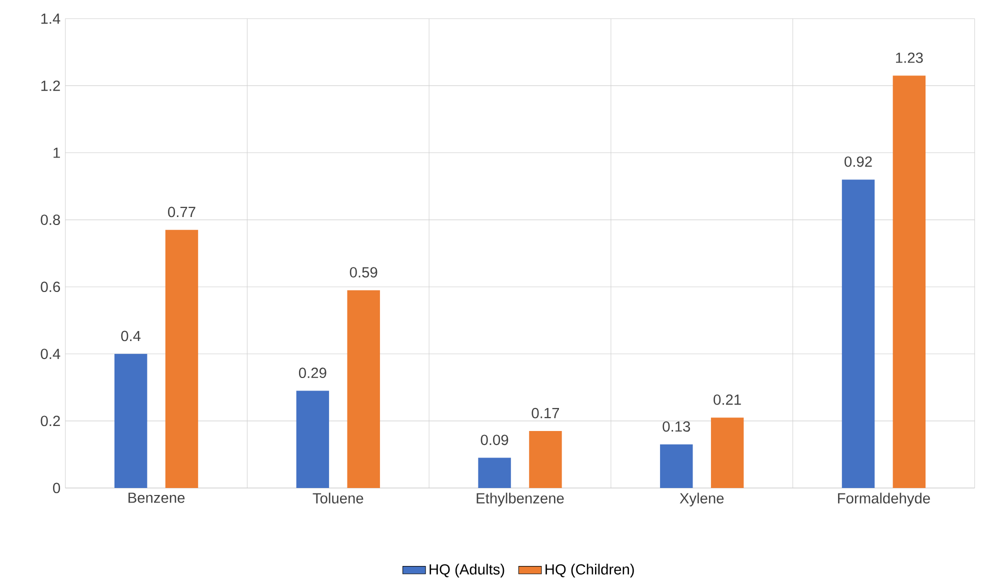 The width and height of the screenshot is (990, 584). What do you see at coordinates (702, 499) in the screenshot?
I see `x-tick-label: Xylene` at bounding box center [702, 499].